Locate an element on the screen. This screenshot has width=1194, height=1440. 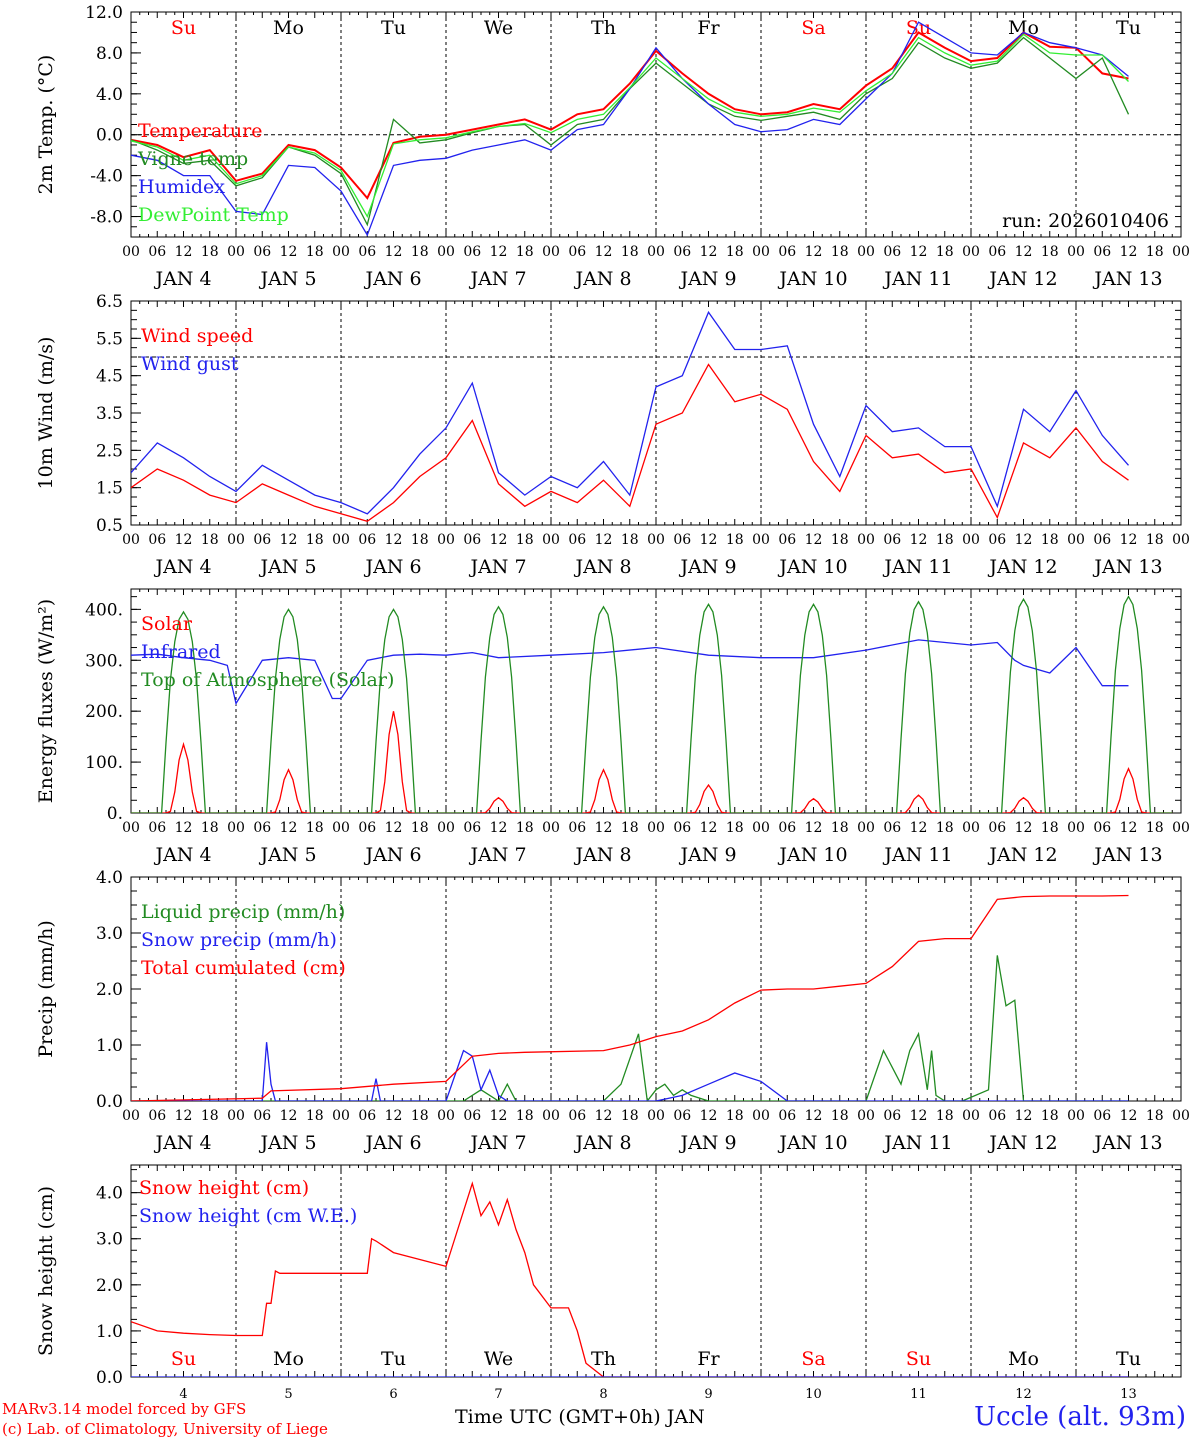
y-tick-label: 2.0 is located at coordinates (109, 990).